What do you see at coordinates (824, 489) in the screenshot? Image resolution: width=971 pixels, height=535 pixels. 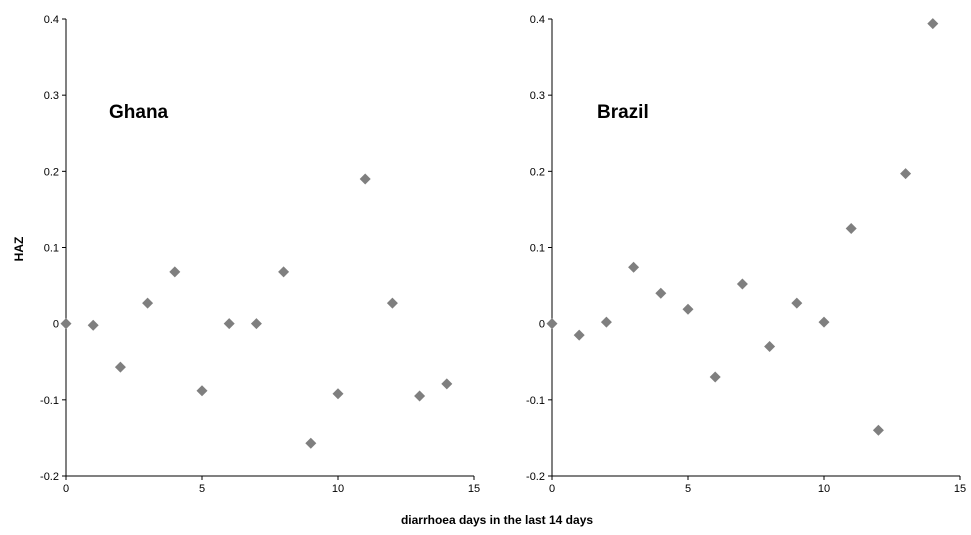 I see `brazil-x-tick-label: 10` at bounding box center [824, 489].